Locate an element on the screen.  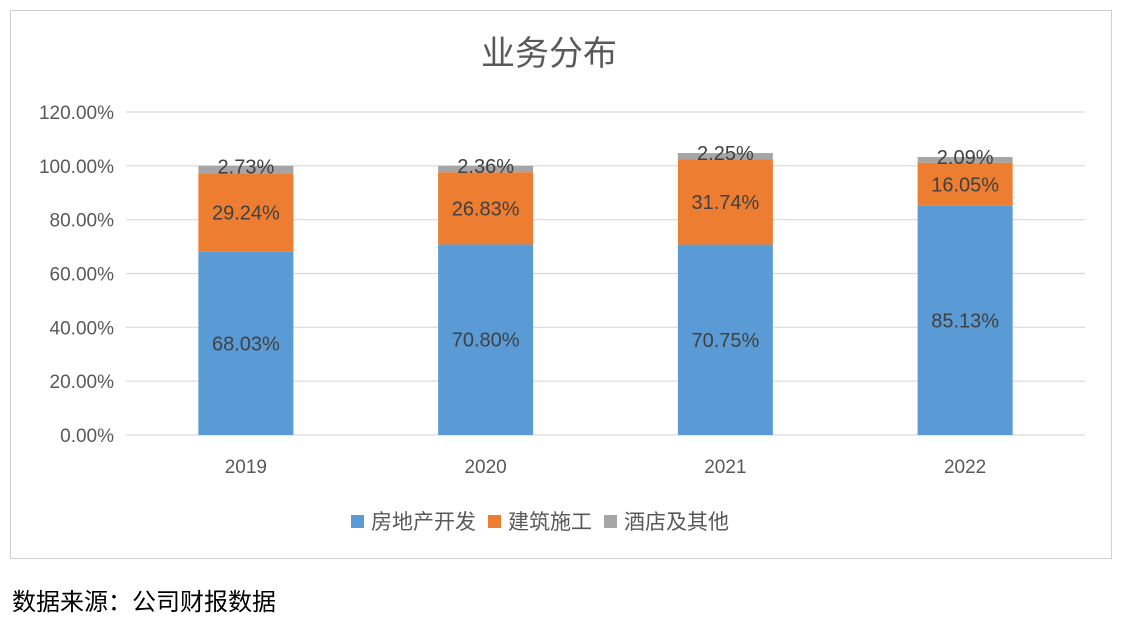
data-label: 2.25% is located at coordinates (725, 154).